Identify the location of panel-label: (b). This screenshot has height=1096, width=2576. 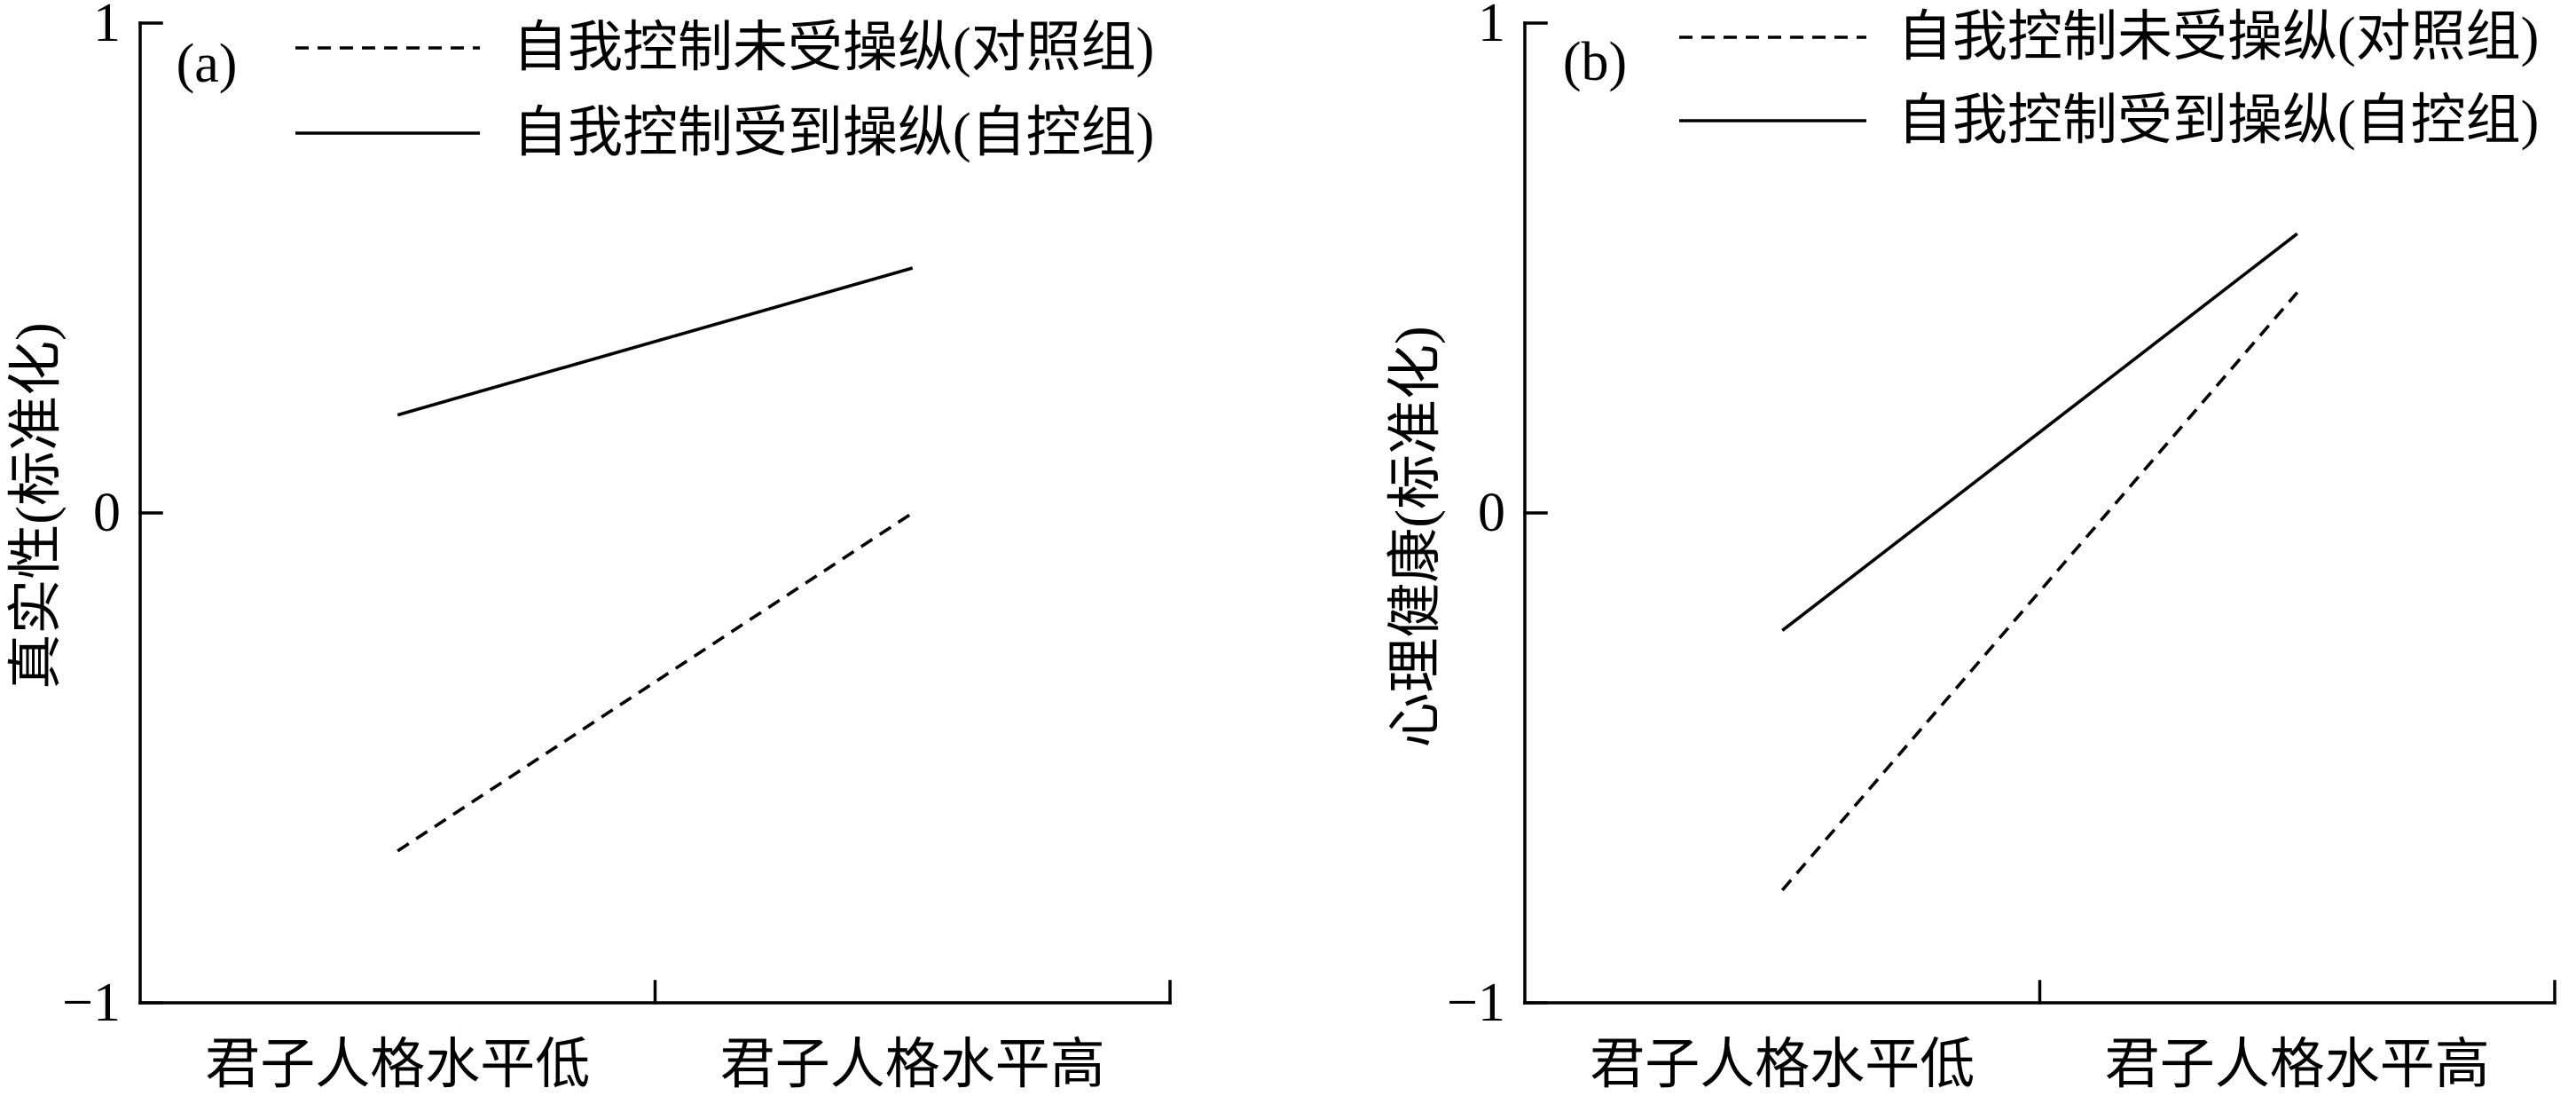
(1595, 62).